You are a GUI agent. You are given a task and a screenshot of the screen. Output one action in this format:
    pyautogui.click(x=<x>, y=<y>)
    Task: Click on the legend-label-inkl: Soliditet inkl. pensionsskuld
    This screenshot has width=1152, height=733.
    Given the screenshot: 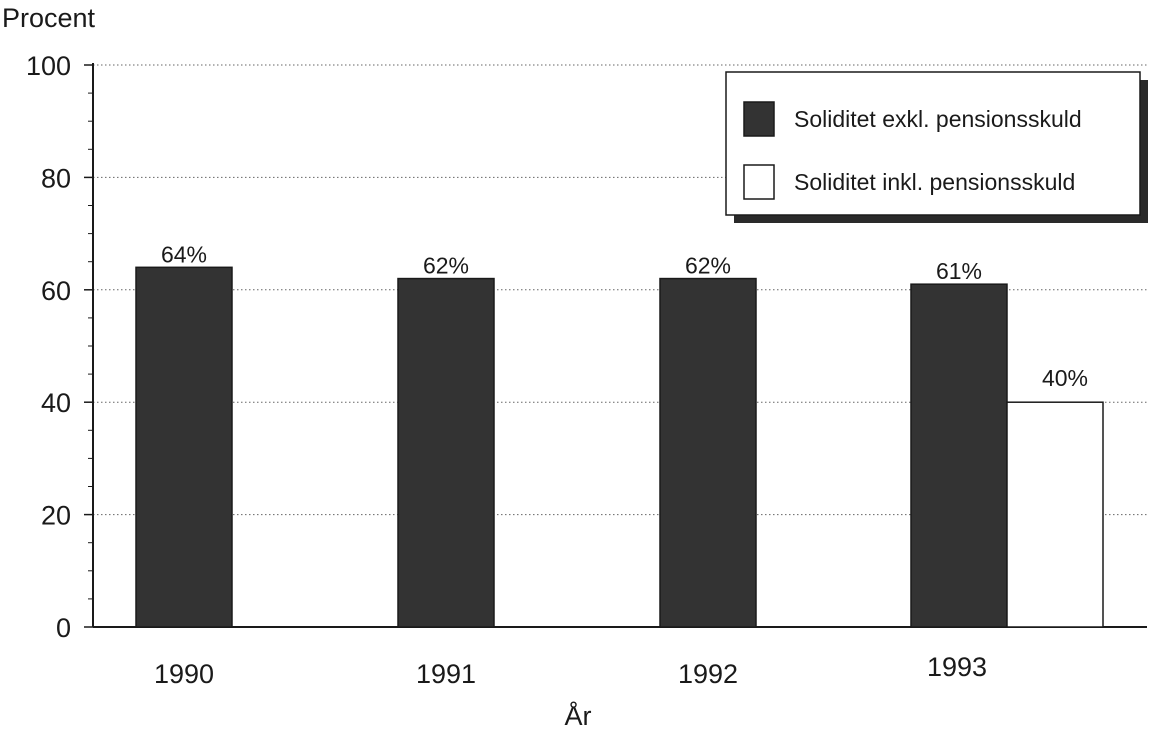 What is the action you would take?
    pyautogui.click(x=934, y=182)
    